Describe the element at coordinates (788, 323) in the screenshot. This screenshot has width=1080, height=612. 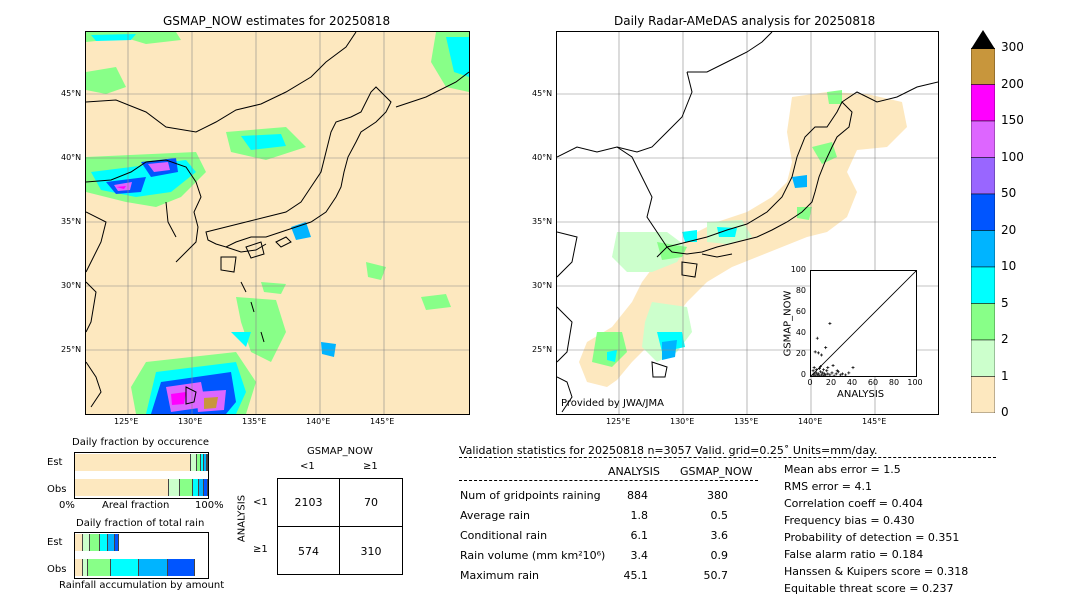
I see `scatter-ylabel: GSMAP_NOW` at that location.